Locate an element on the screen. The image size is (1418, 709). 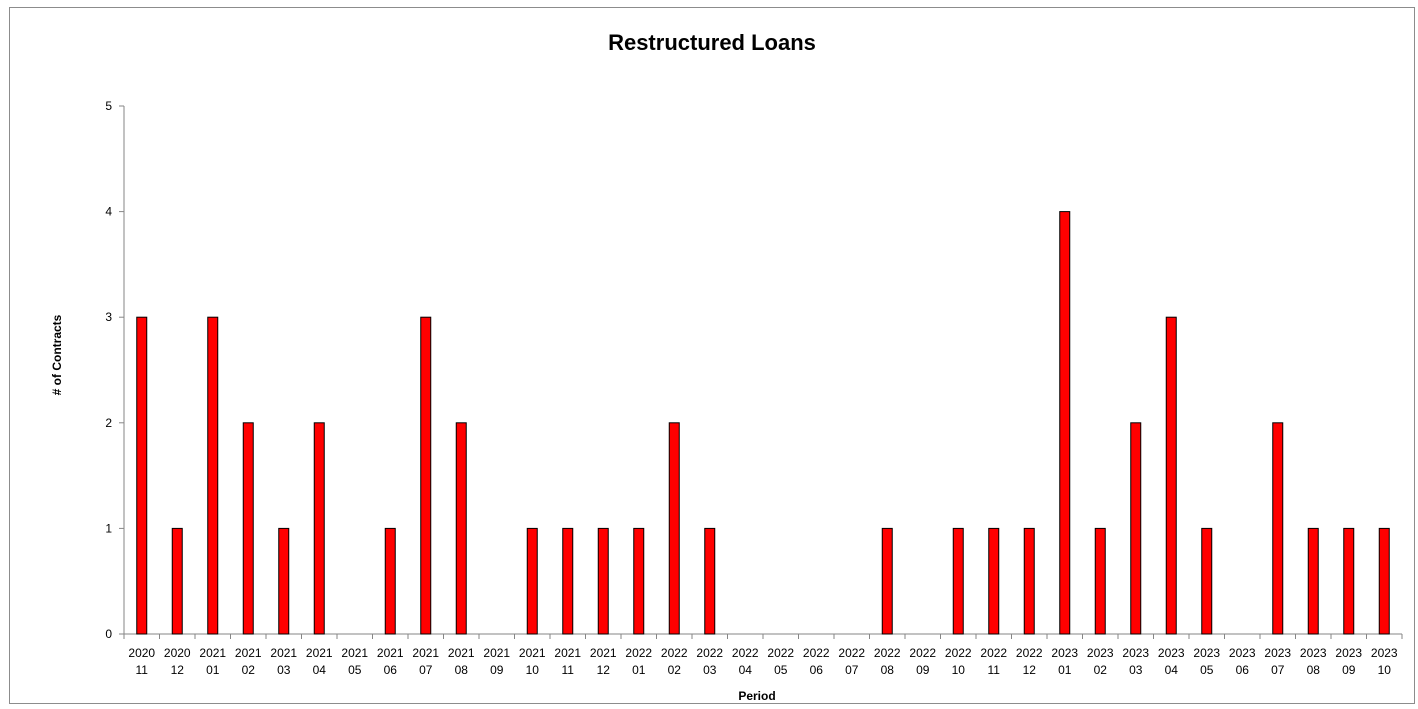
y-tick-label: 5 is located at coordinates (108, 106).